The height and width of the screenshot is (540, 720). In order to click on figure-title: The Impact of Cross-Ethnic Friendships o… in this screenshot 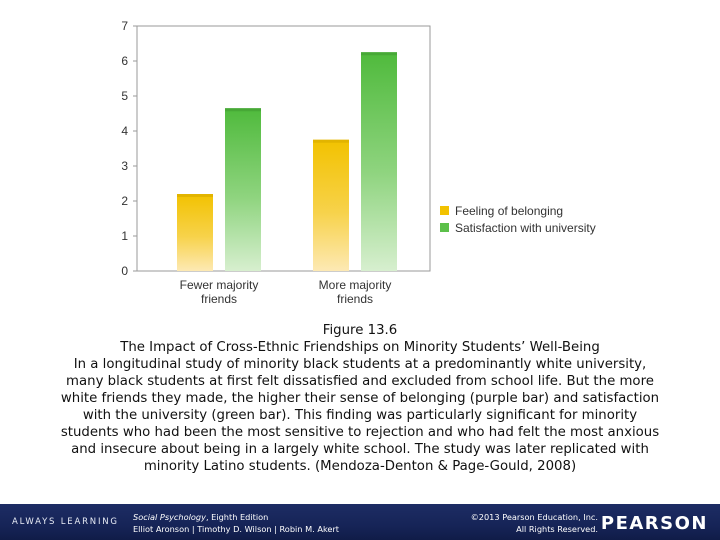, I will do `click(360, 347)`.